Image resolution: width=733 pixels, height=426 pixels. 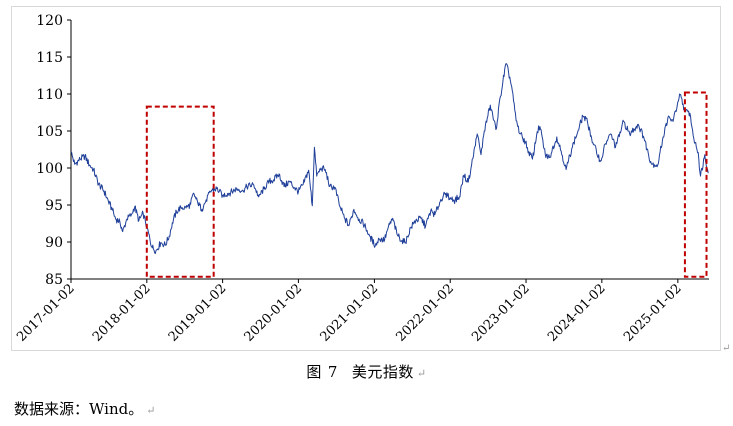 I want to click on figure-caption: 图 7 美元指数 ↵, so click(x=366, y=371).